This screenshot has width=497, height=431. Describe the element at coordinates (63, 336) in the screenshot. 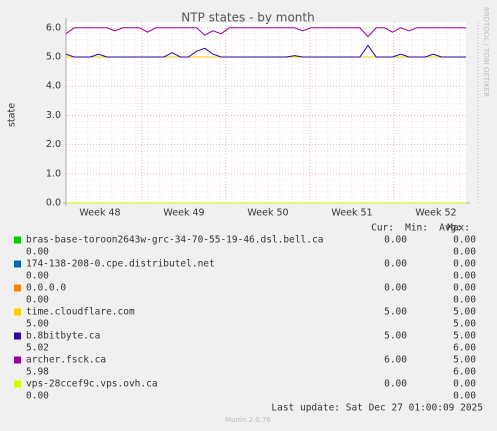

I see `legend-name: b.8bitbyte.ca` at that location.